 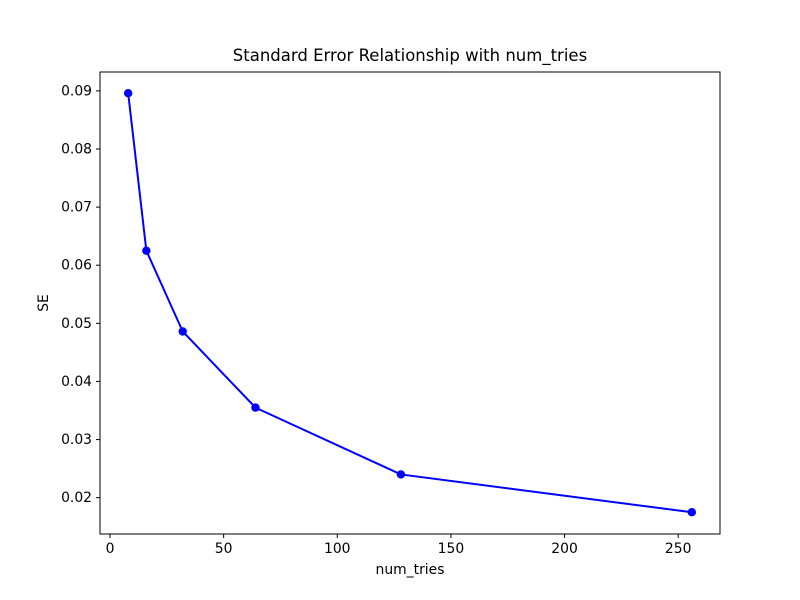 What do you see at coordinates (678, 549) in the screenshot?
I see `x-tick-label: 250` at bounding box center [678, 549].